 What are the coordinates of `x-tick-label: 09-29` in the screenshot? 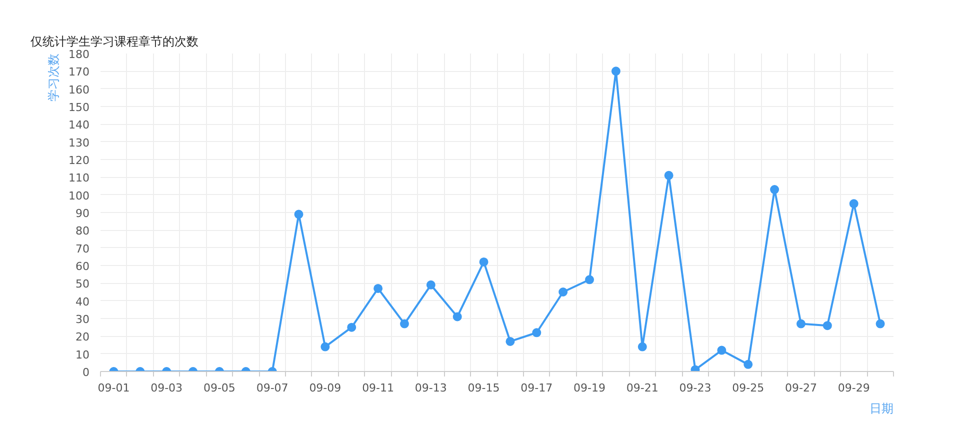 It's located at (854, 388).